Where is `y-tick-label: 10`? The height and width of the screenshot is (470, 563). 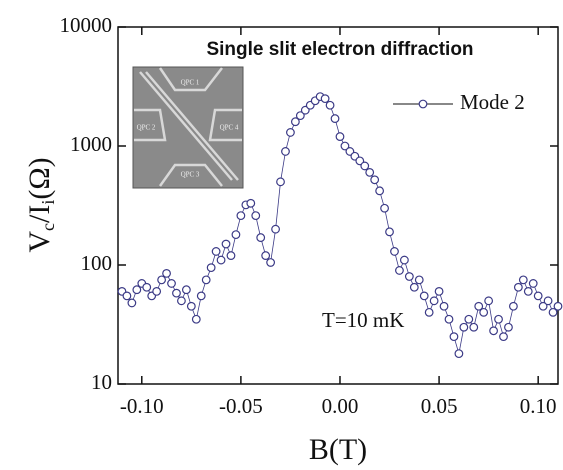 y-tick-label: 10 is located at coordinates (101, 382).